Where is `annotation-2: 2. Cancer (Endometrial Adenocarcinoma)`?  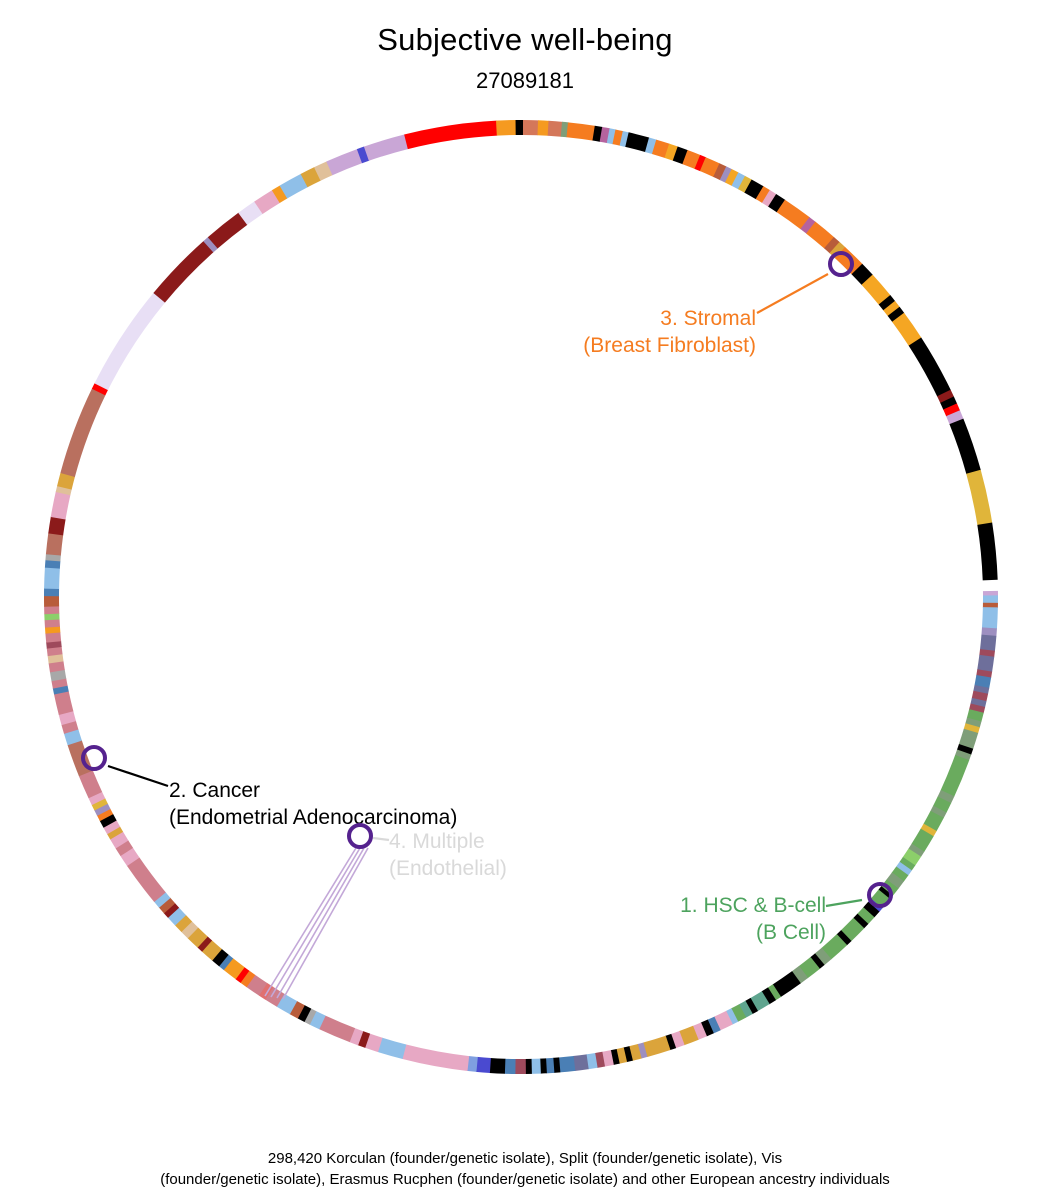
annotation-2: 2. Cancer (Endometrial Adenocarcinoma) is located at coordinates (269, 787).